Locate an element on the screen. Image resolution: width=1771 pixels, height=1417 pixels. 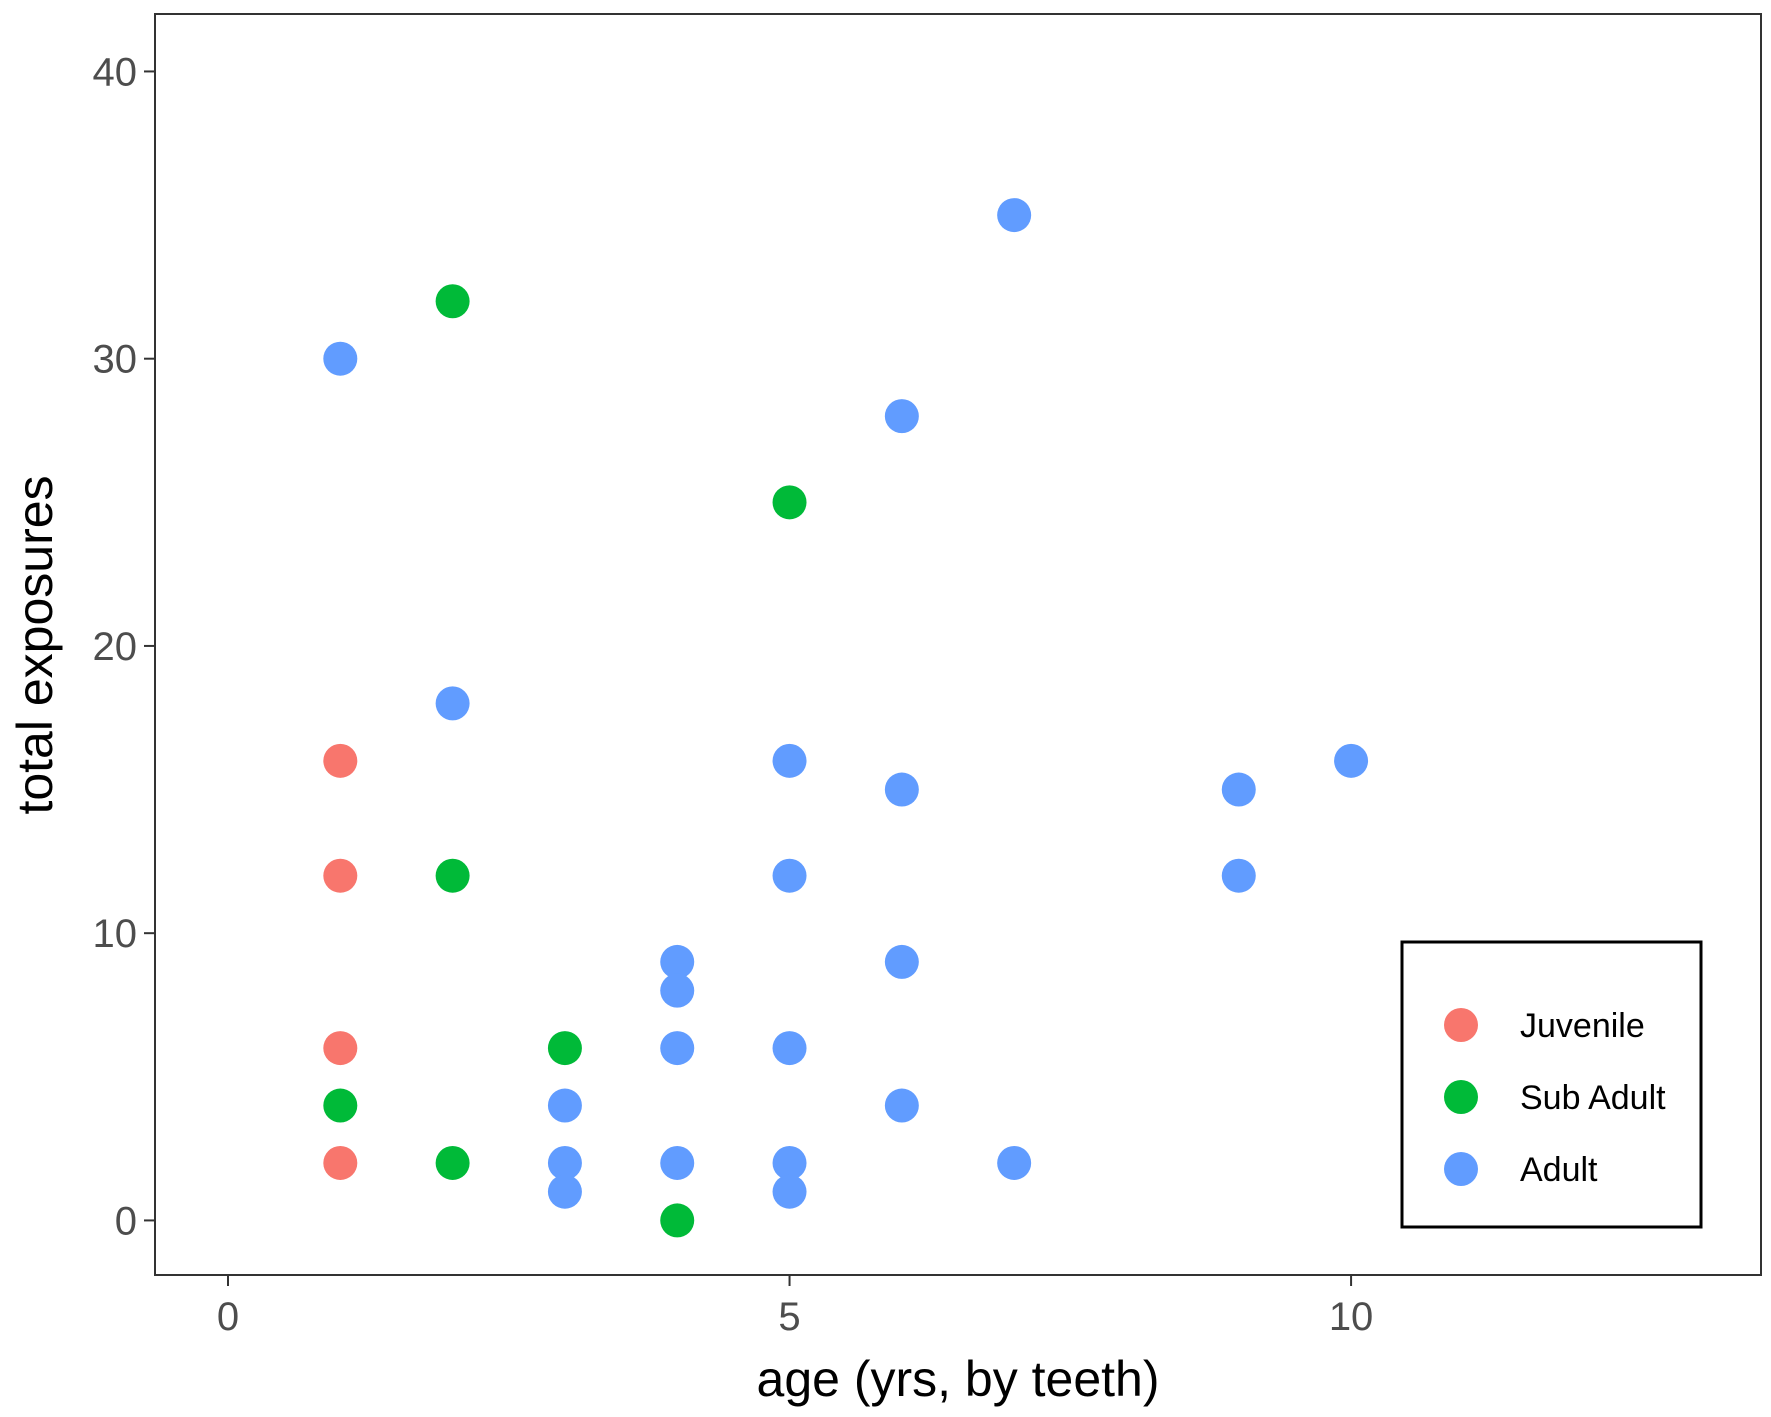
y-tick-label: 10 is located at coordinates (115, 934).